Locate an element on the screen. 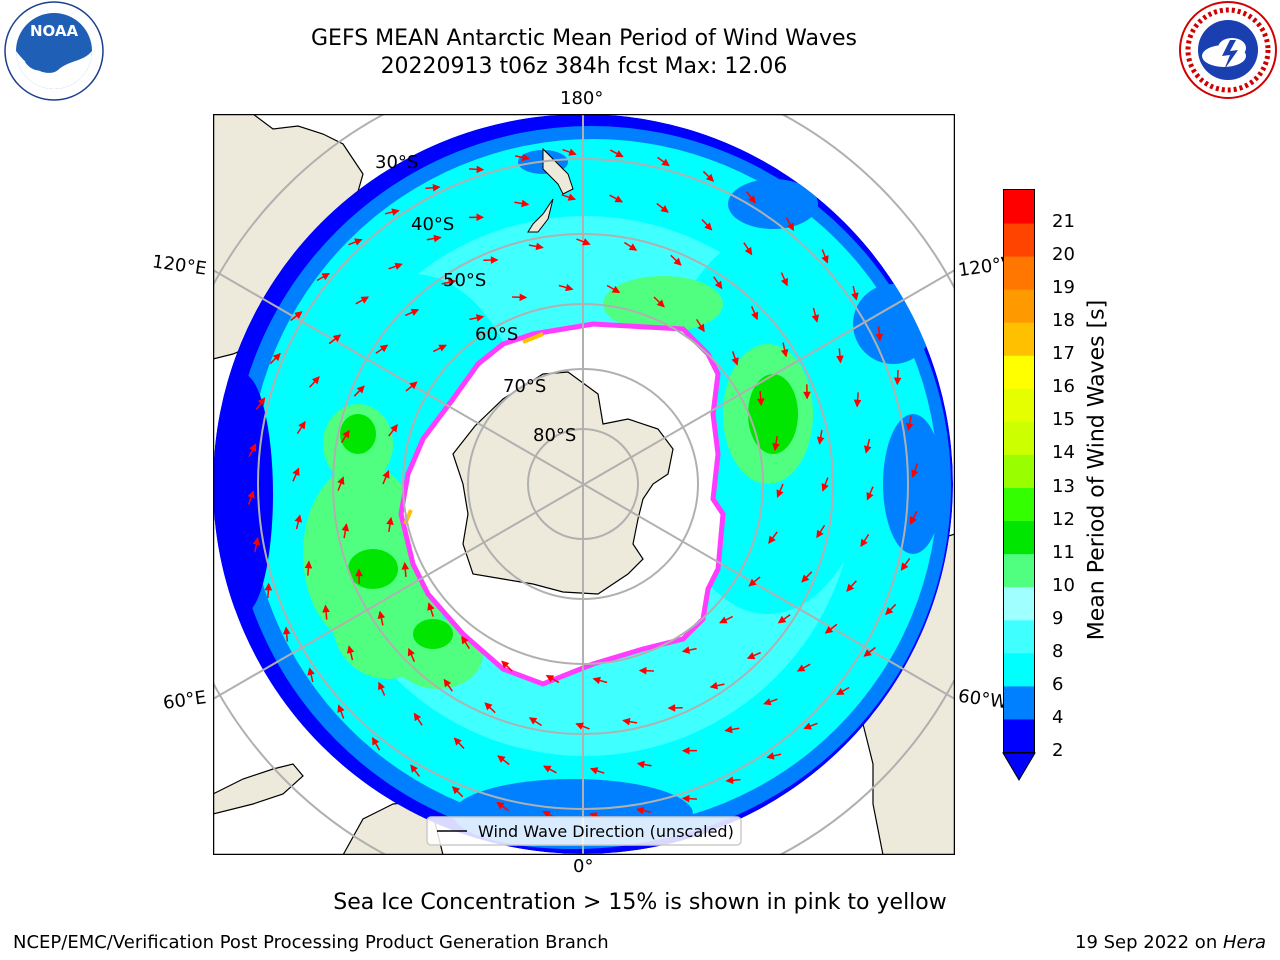 The height and width of the screenshot is (960, 1280). colorbar-tick-label: 14 is located at coordinates (1063, 453).